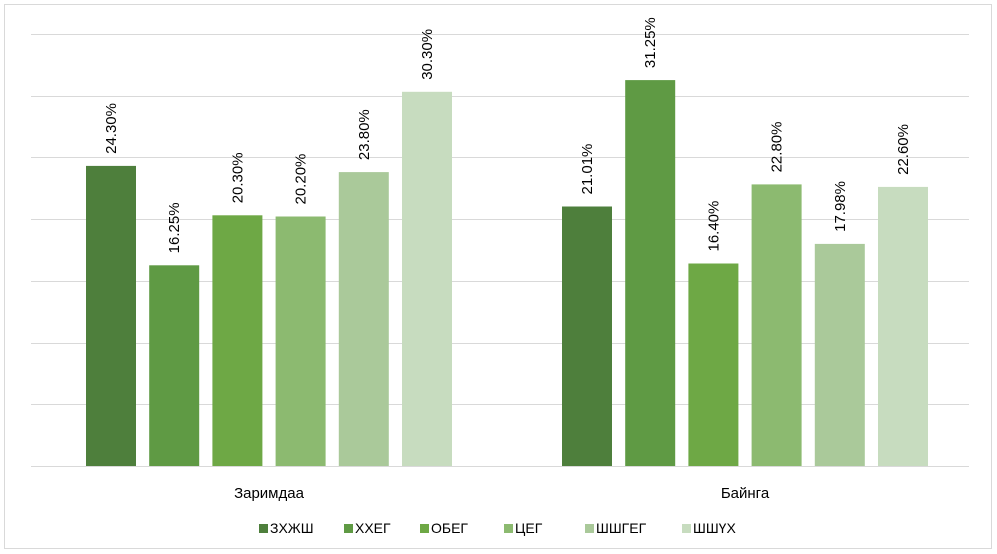  I want to click on category-labels: Заримдаа Байнга, so click(502, 493).